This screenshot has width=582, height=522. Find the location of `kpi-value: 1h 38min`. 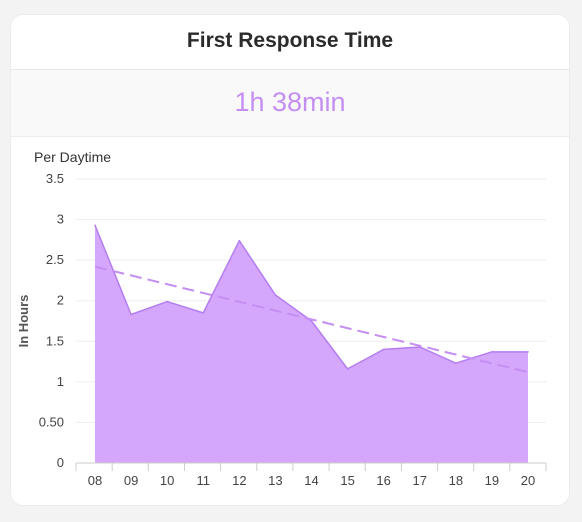

kpi-value: 1h 38min is located at coordinates (290, 101).